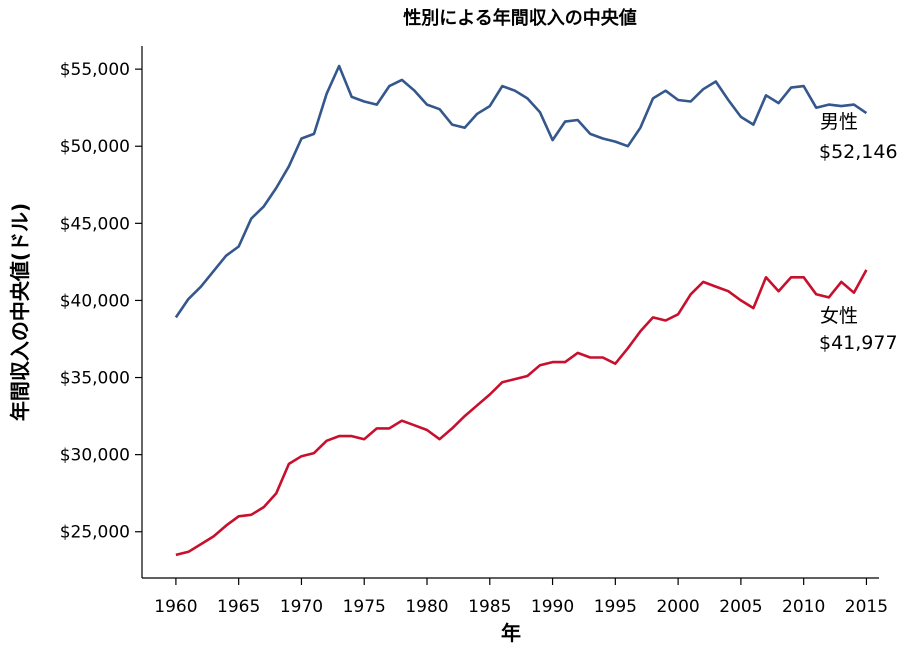 The height and width of the screenshot is (653, 907). I want to click on x-tick-label: 2005, so click(740, 607).